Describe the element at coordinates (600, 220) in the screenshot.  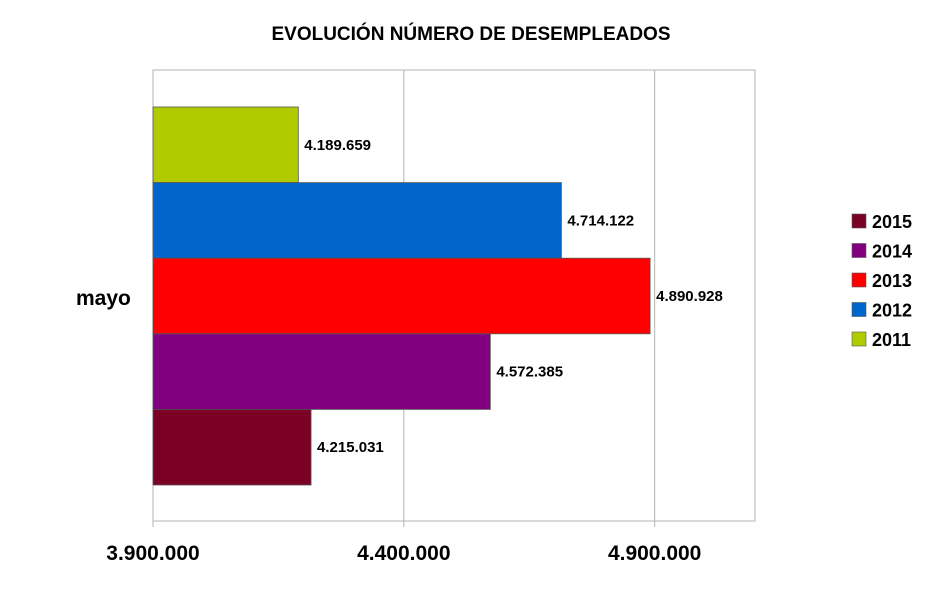
I see `data-label-2012: 4.714.122` at that location.